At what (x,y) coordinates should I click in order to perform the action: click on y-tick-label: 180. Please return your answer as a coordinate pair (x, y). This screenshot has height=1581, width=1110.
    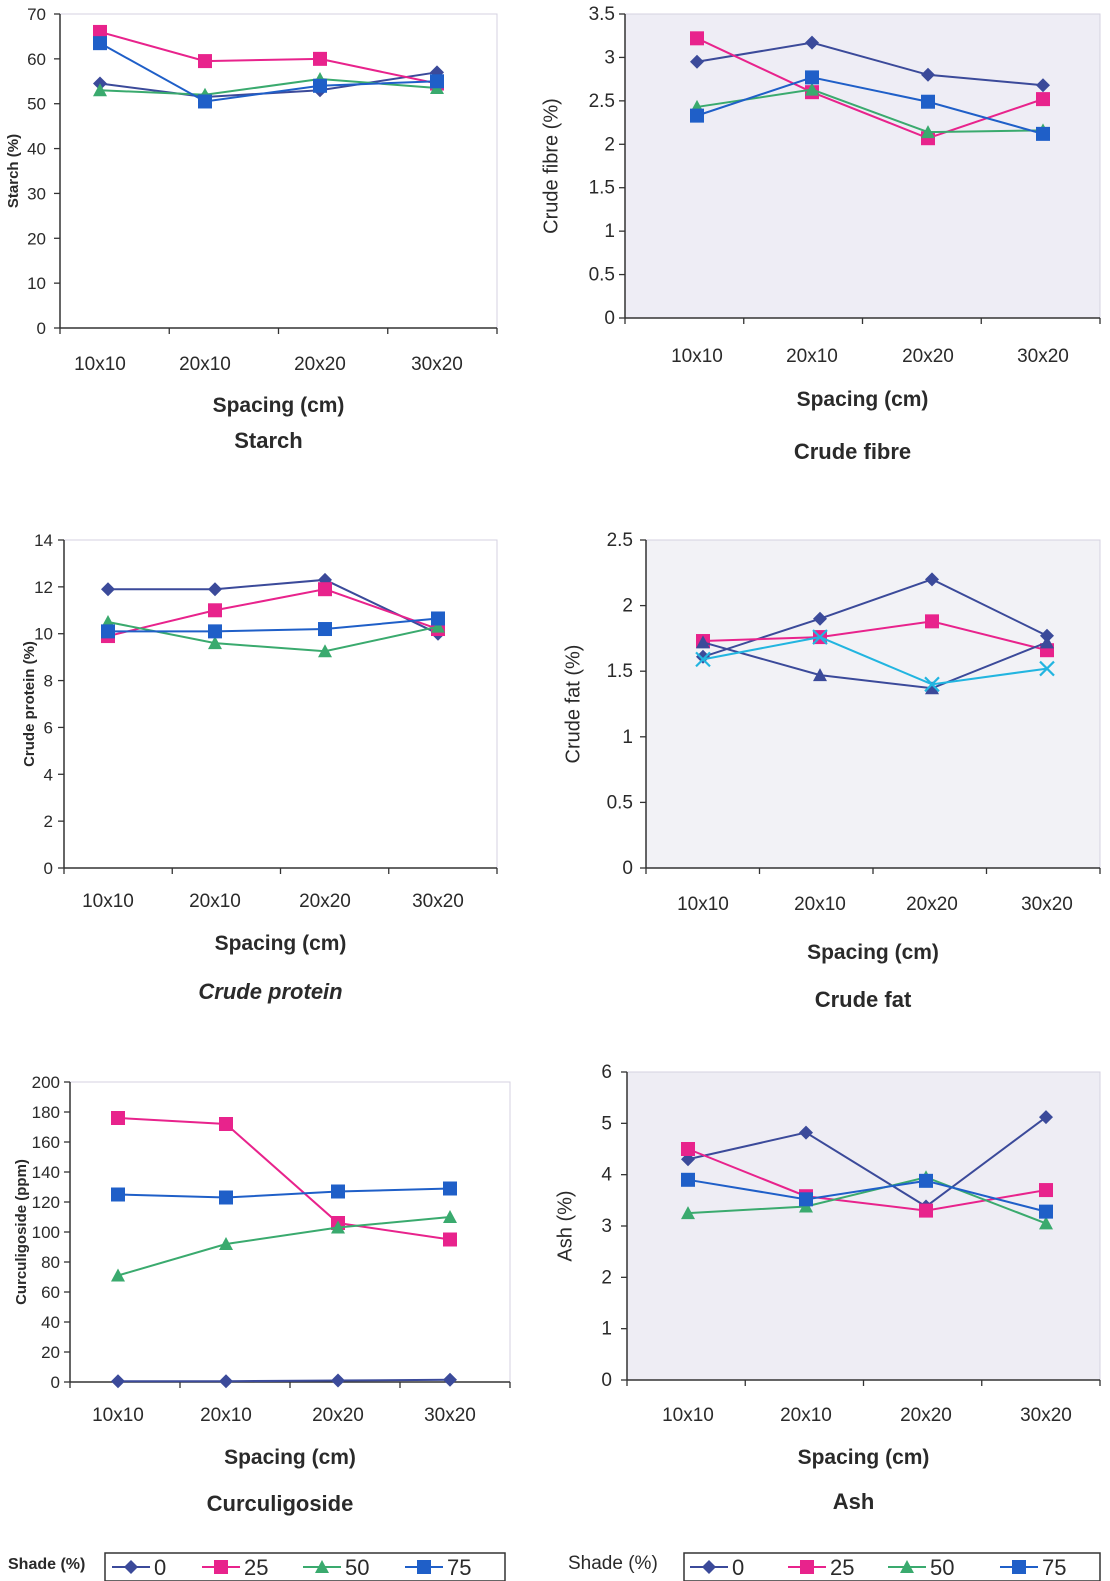
    Looking at the image, I should click on (46, 1112).